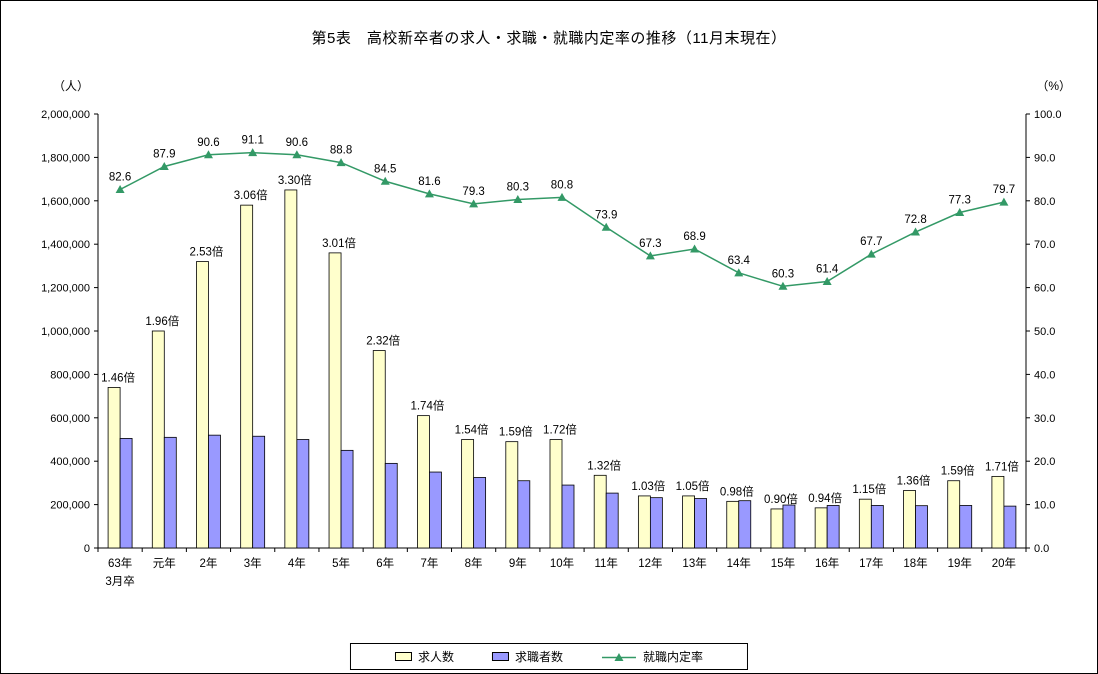  What do you see at coordinates (694, 563) in the screenshot?
I see `x-axis-category-label: 13年` at bounding box center [694, 563].